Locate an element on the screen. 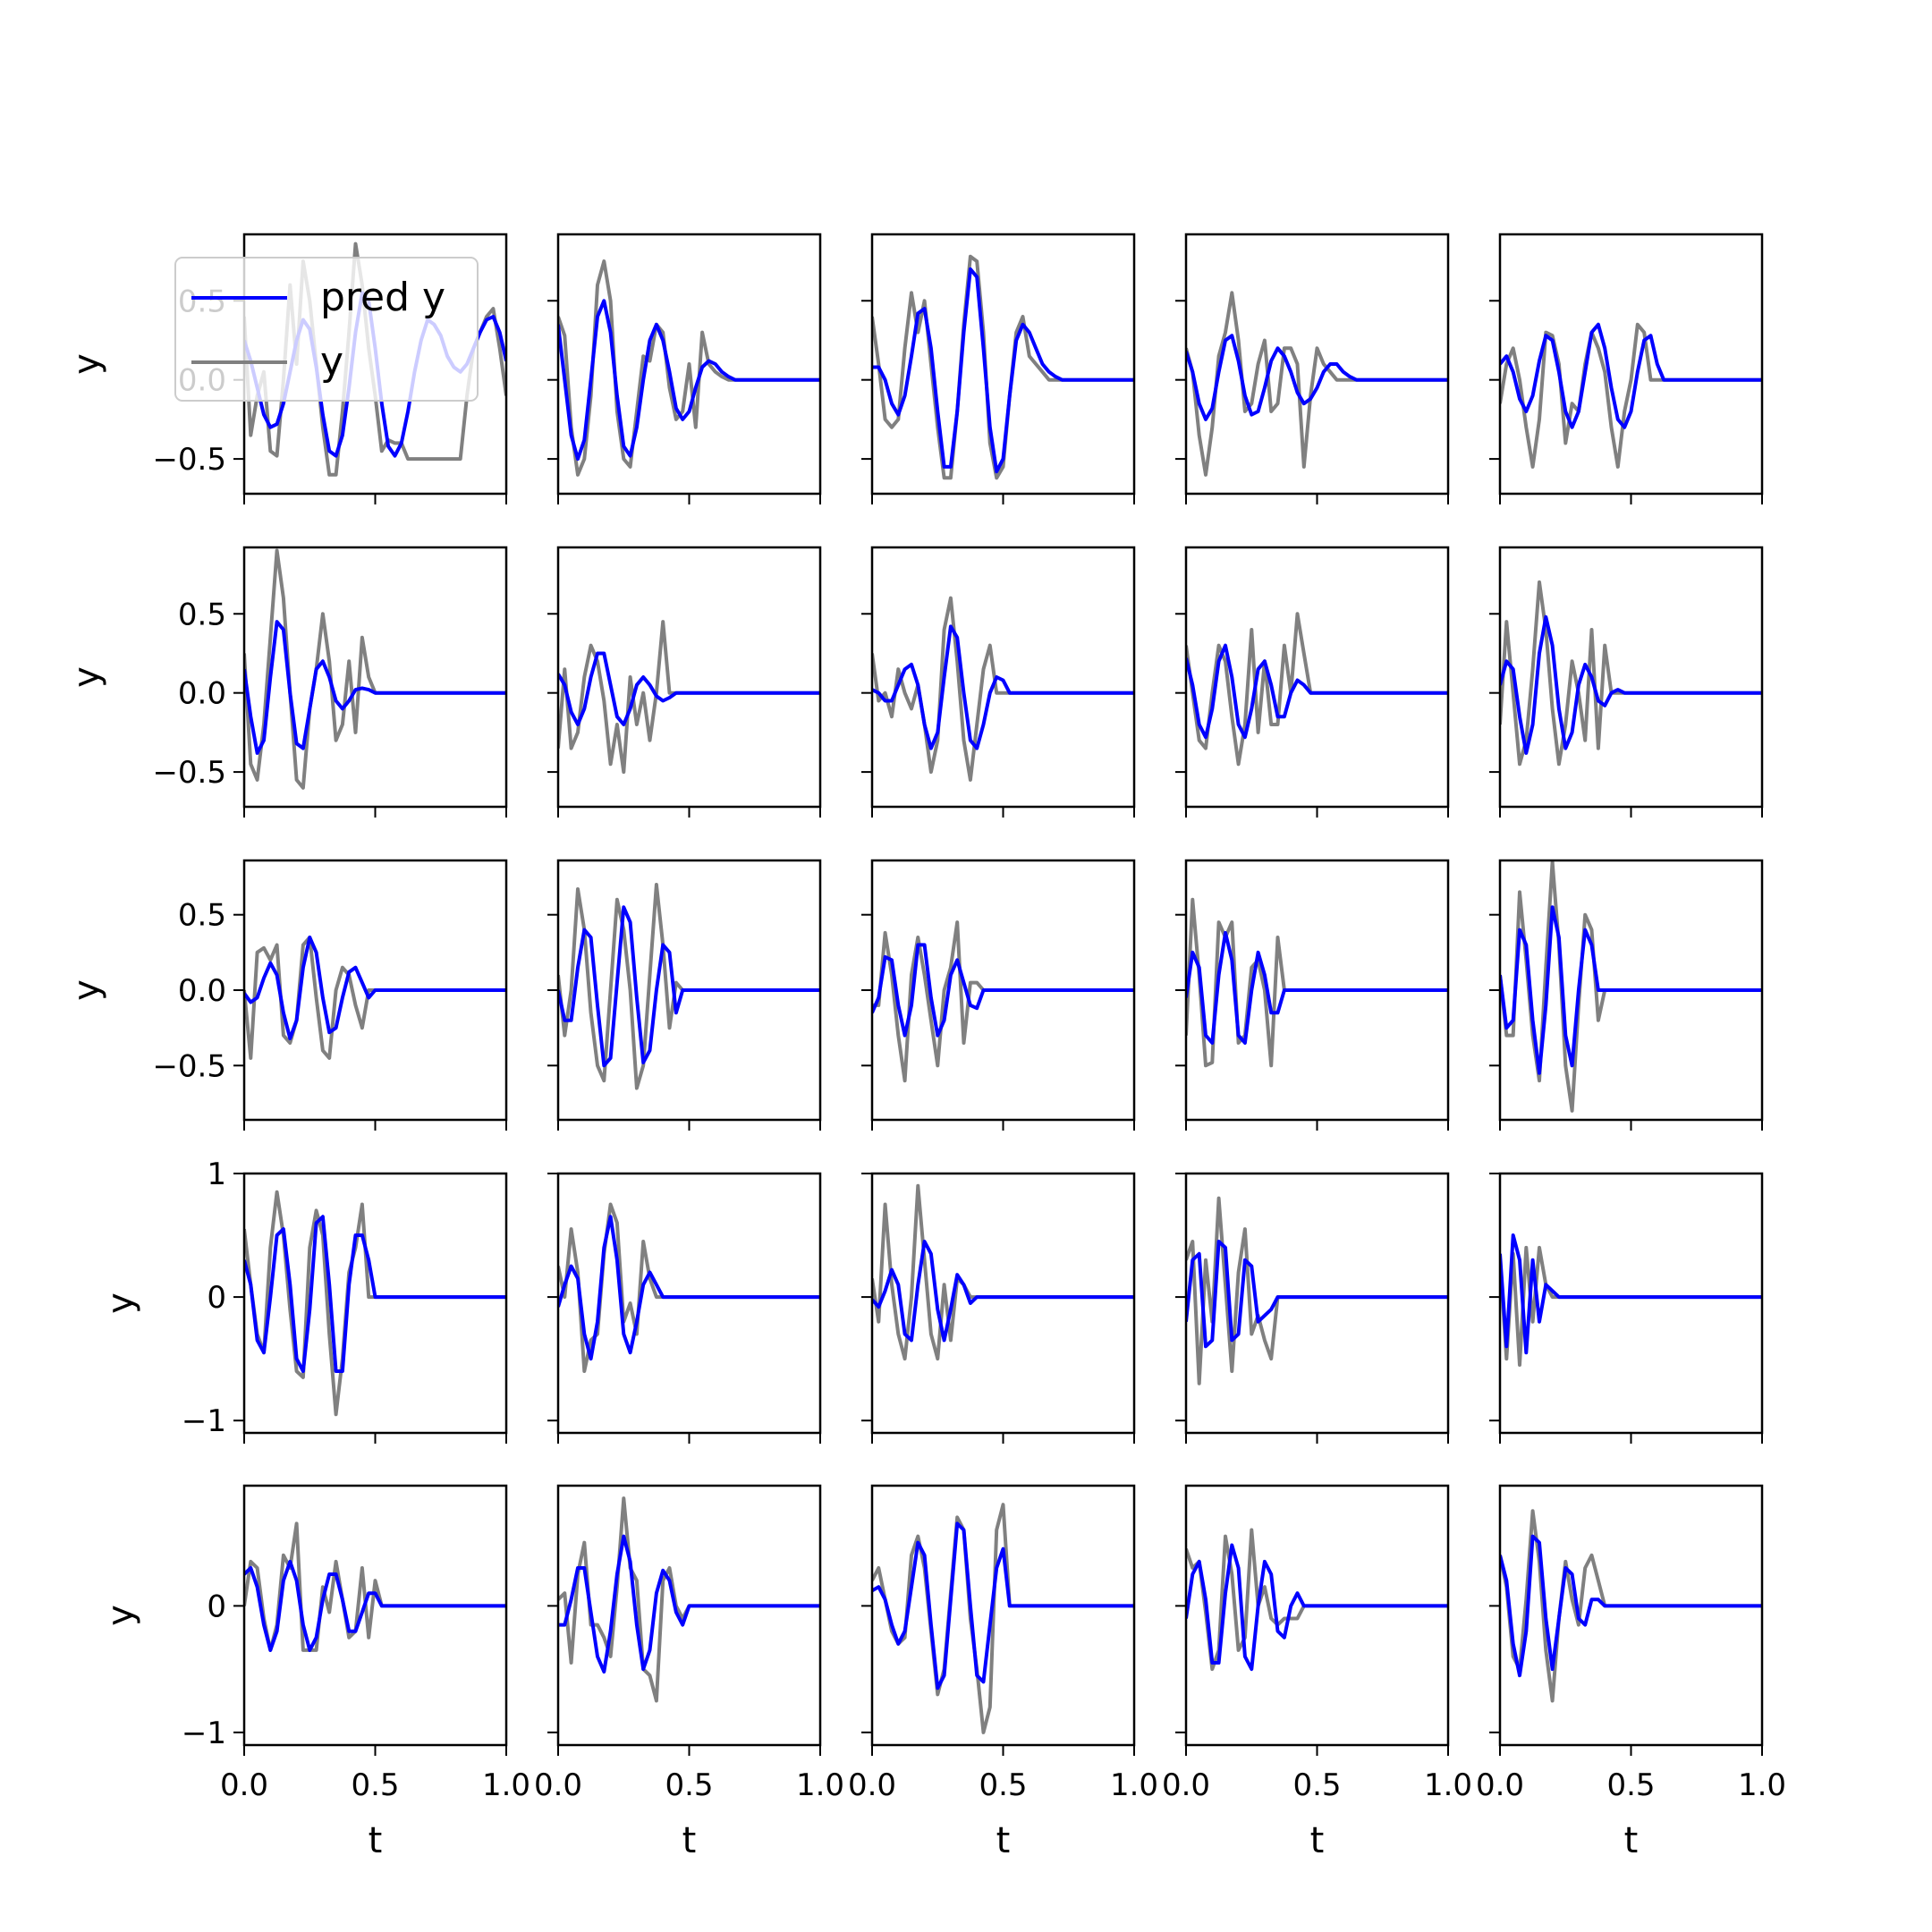 This screenshot has height=1932, width=1932. subplot: 0.0 0.5 1.0 t −1 0 y is located at coordinates (315, 1672).